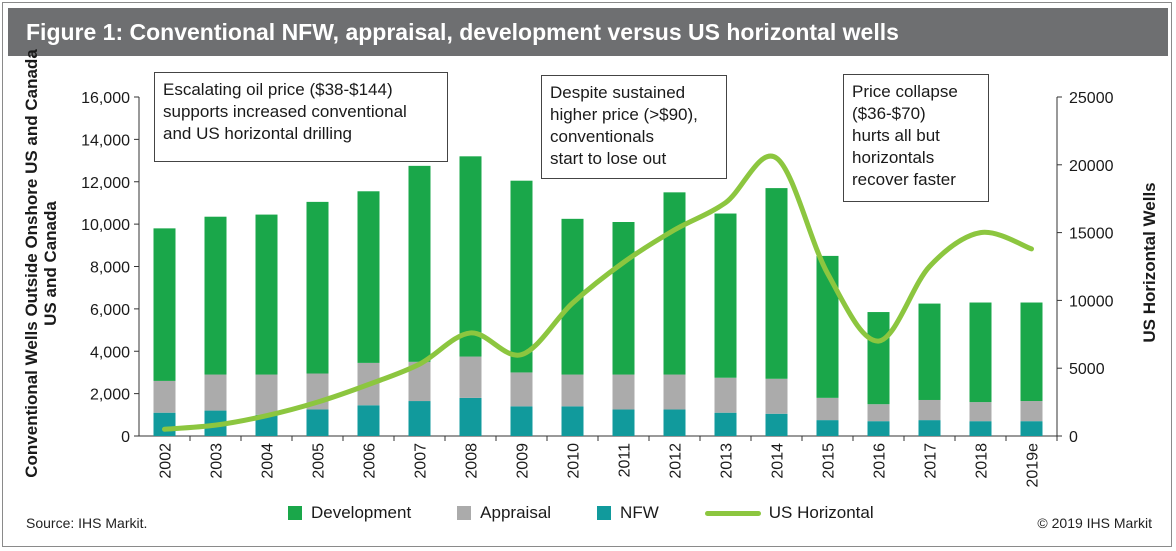  What do you see at coordinates (166, 461) in the screenshot?
I see `x-tick-label: 2002` at bounding box center [166, 461].